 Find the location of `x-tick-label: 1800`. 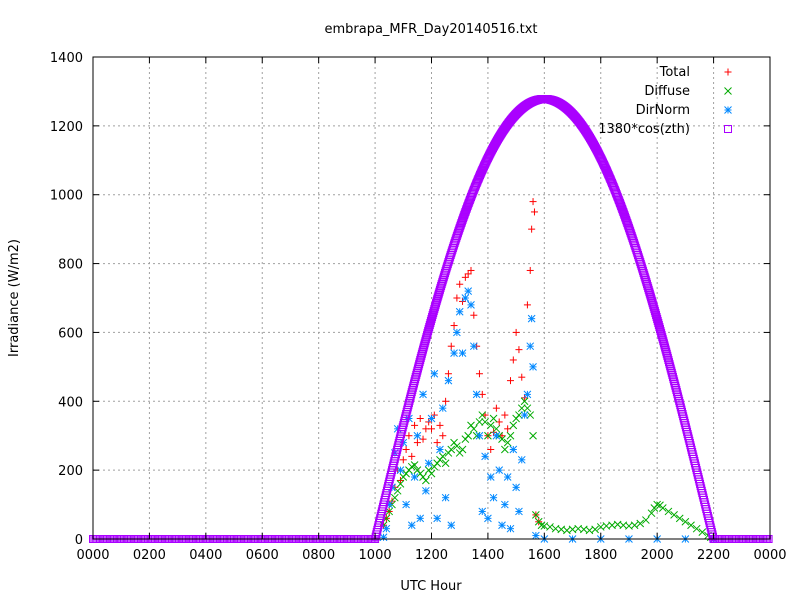

x-tick-label: 1800 is located at coordinates (600, 555).